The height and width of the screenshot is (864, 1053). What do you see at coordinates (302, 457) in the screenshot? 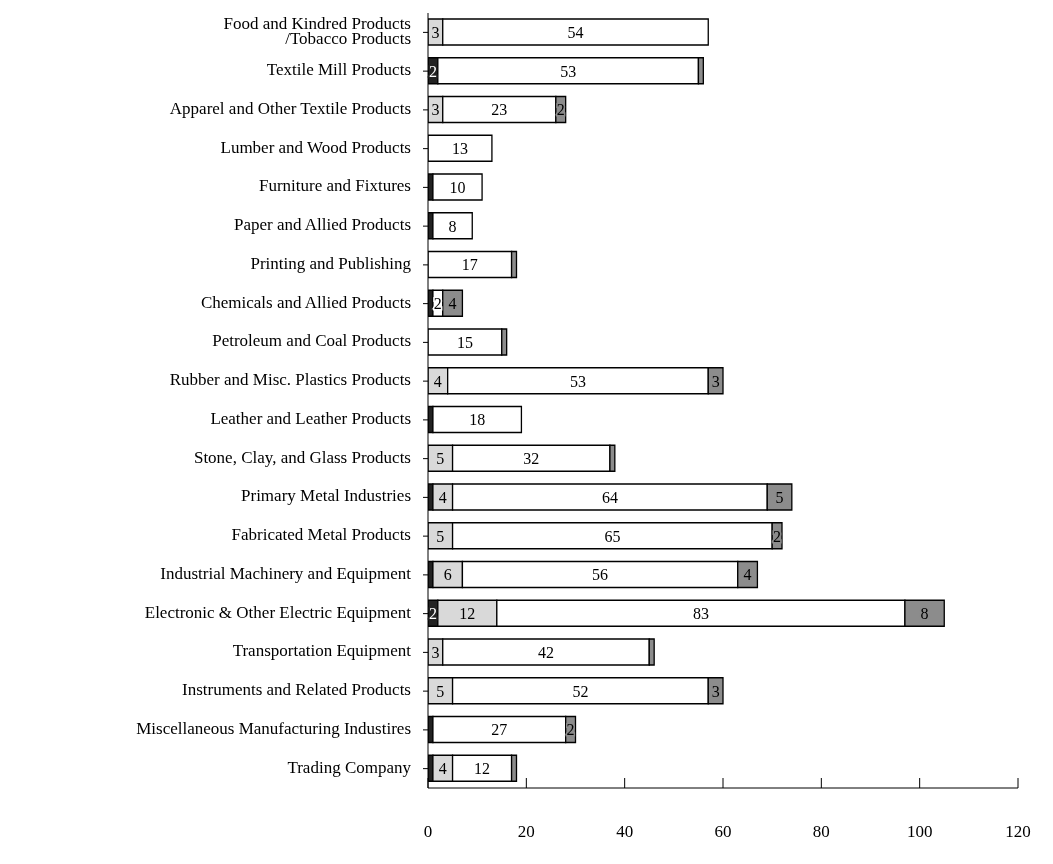
I see `y-tick-label: Stone, Clay, and Glass Products` at bounding box center [302, 457].